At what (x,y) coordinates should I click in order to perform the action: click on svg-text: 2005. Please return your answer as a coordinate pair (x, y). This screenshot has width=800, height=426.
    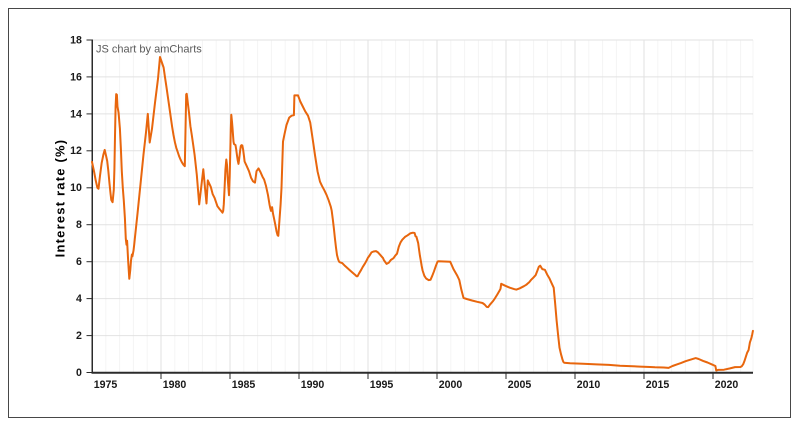
    Looking at the image, I should click on (520, 385).